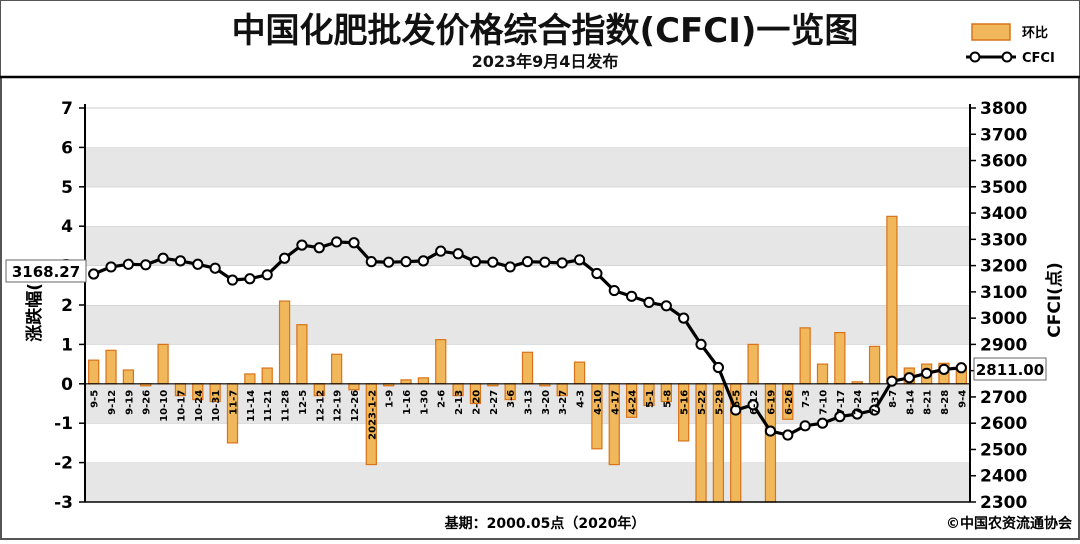 The image size is (1080, 544). Describe the element at coordinates (372, 415) in the screenshot. I see `x-tick-label-2023-1-2: 2023-1-2` at that location.